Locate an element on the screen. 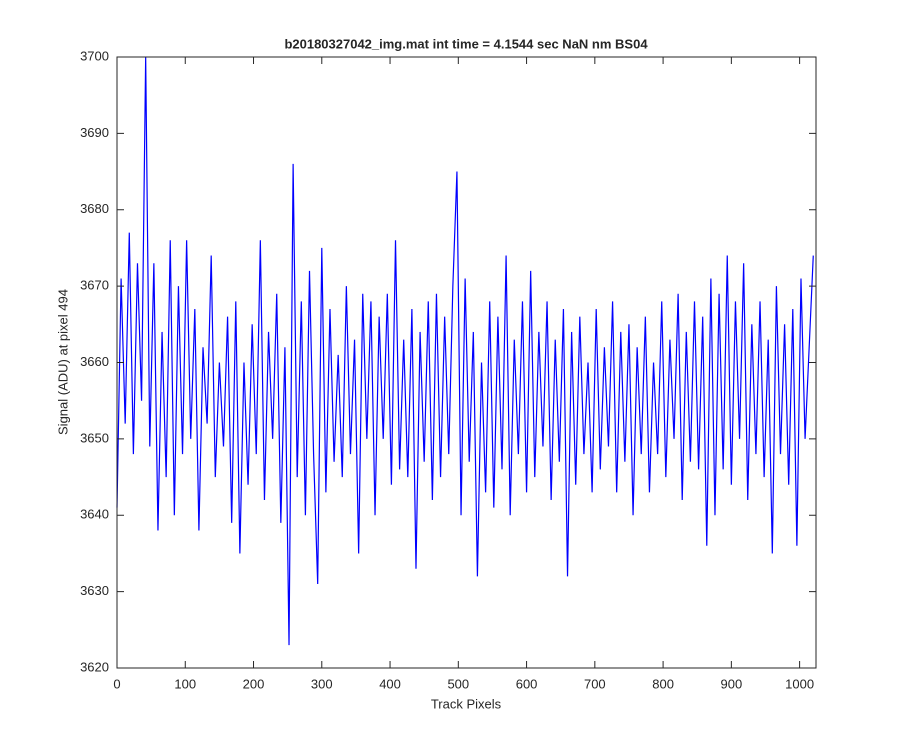 This screenshot has width=900, height=750. x-tick-label: 100 is located at coordinates (185, 683).